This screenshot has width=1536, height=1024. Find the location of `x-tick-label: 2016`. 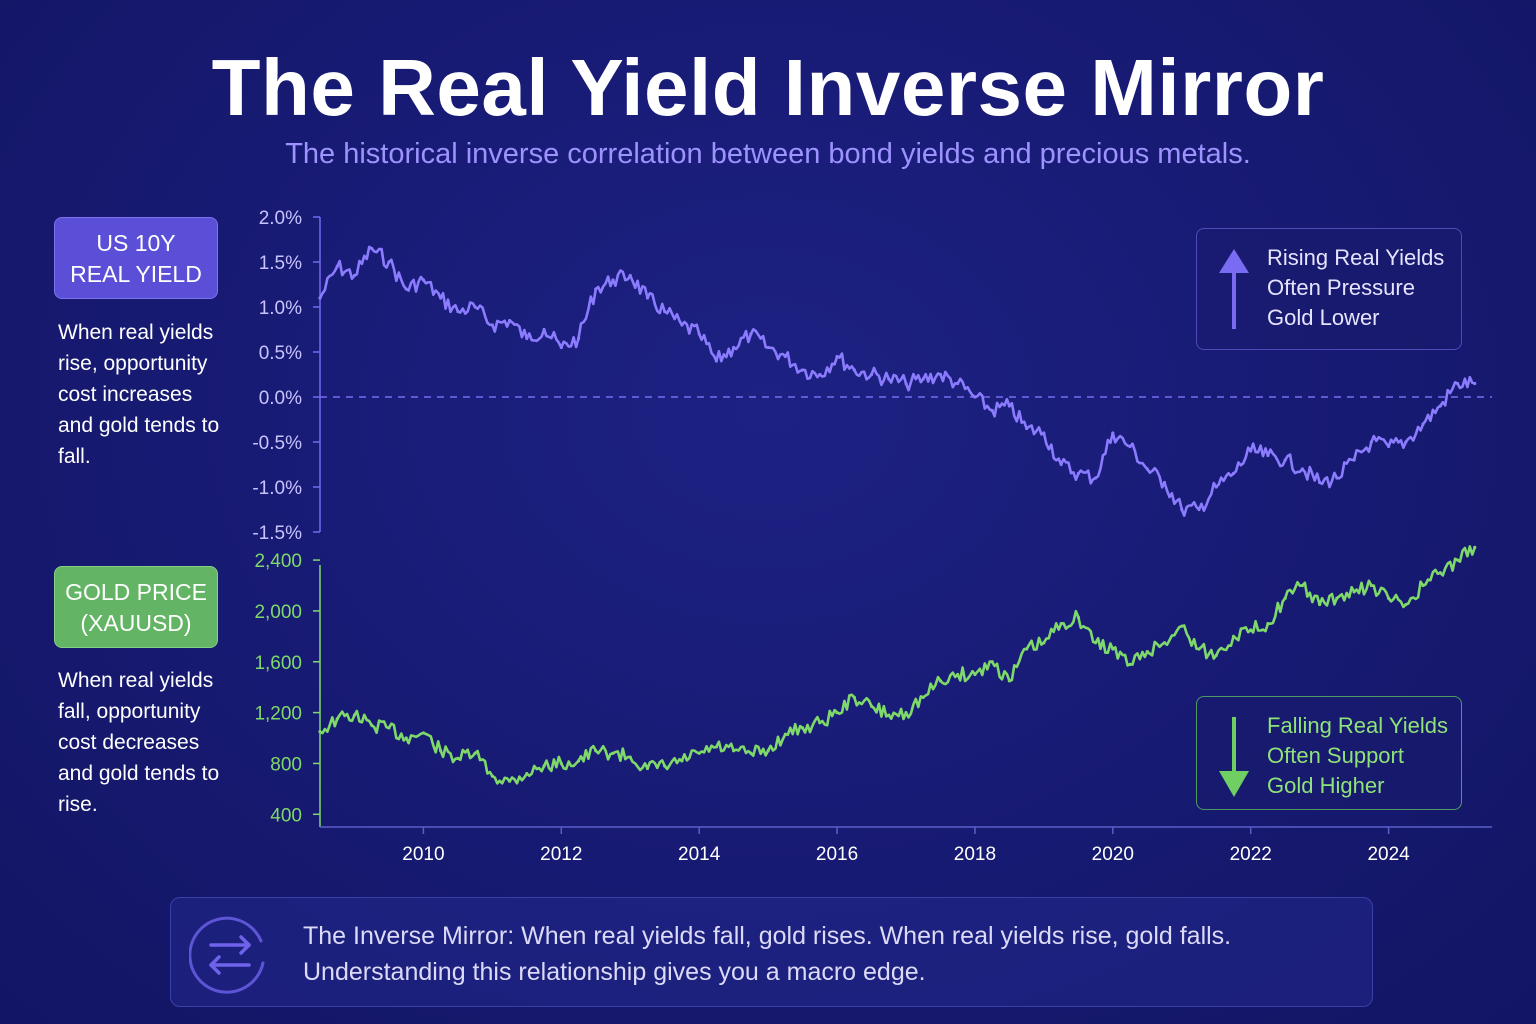

x-tick-label: 2016 is located at coordinates (837, 854).